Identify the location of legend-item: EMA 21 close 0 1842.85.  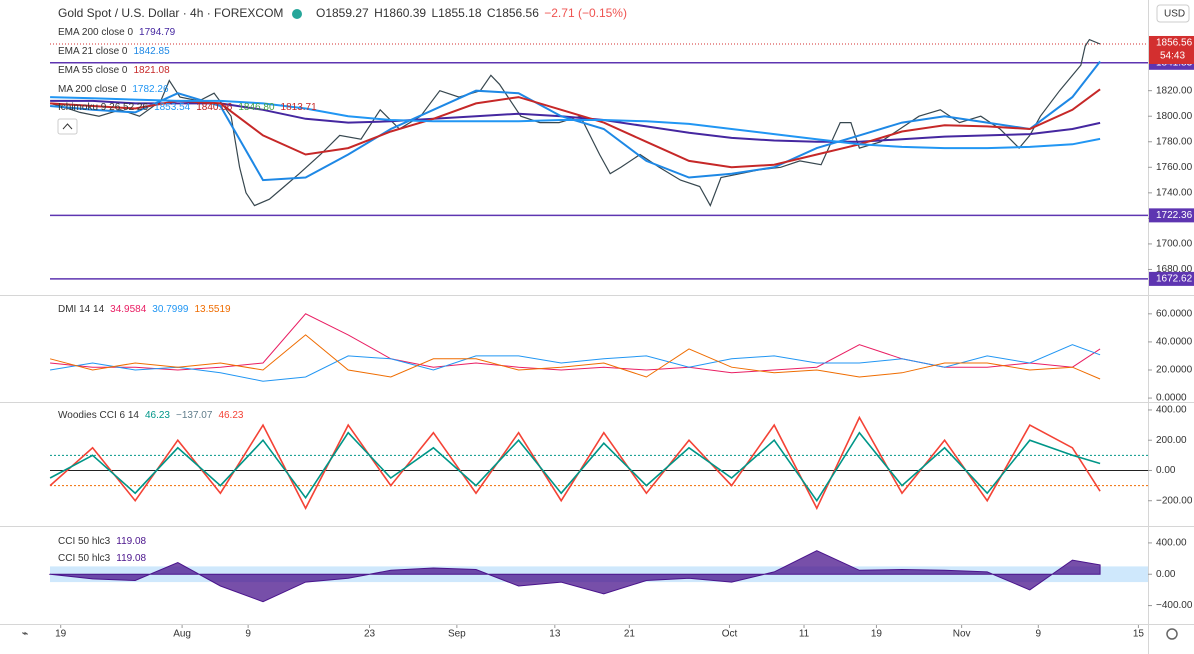
(114, 51).